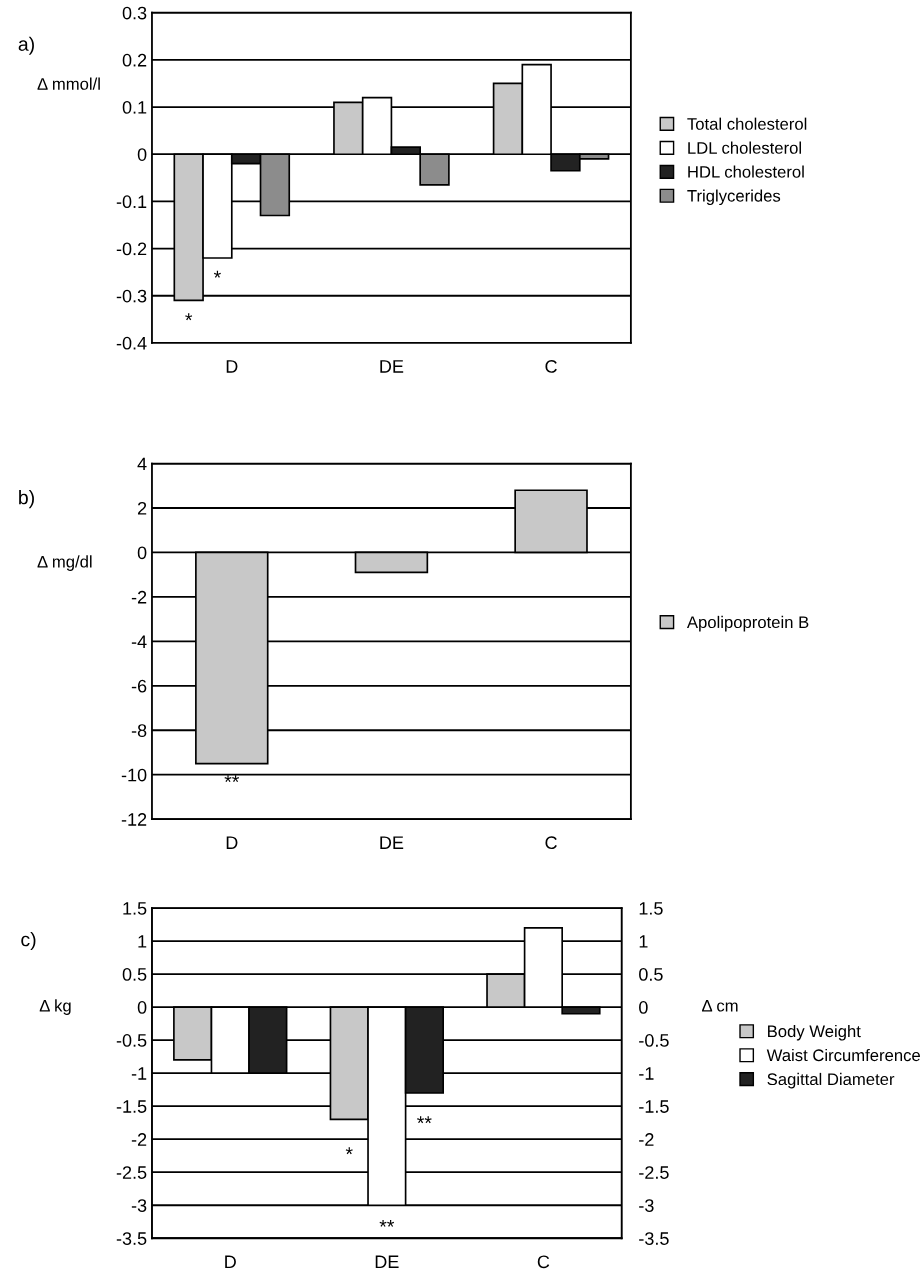 The height and width of the screenshot is (1270, 921). What do you see at coordinates (55, 1007) in the screenshot?
I see `y-axis-title: Δ kg` at bounding box center [55, 1007].